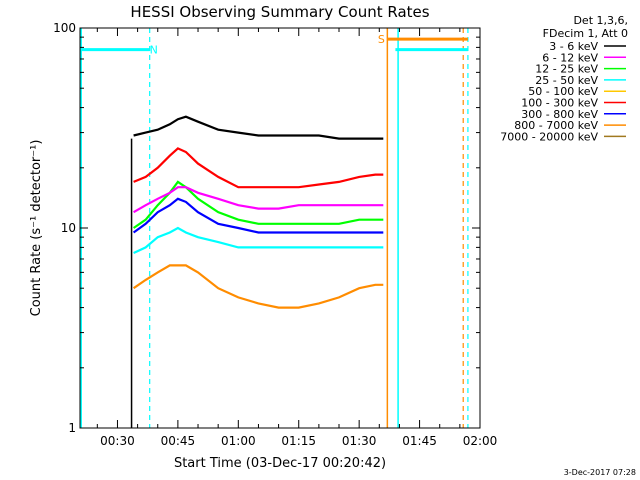  What do you see at coordinates (480, 441) in the screenshot?
I see `x-tick-label: 02:00` at bounding box center [480, 441].